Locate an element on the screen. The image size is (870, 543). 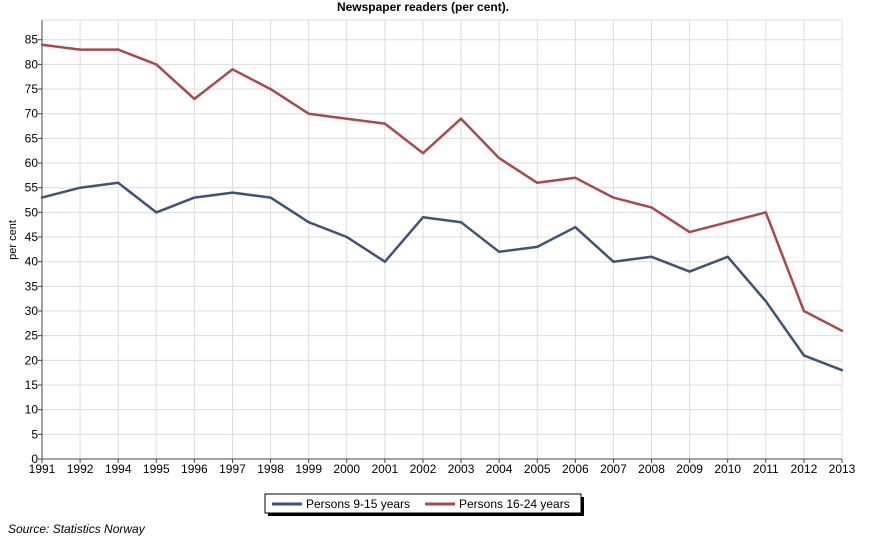
y-tick-label: 60 is located at coordinates (32, 163).